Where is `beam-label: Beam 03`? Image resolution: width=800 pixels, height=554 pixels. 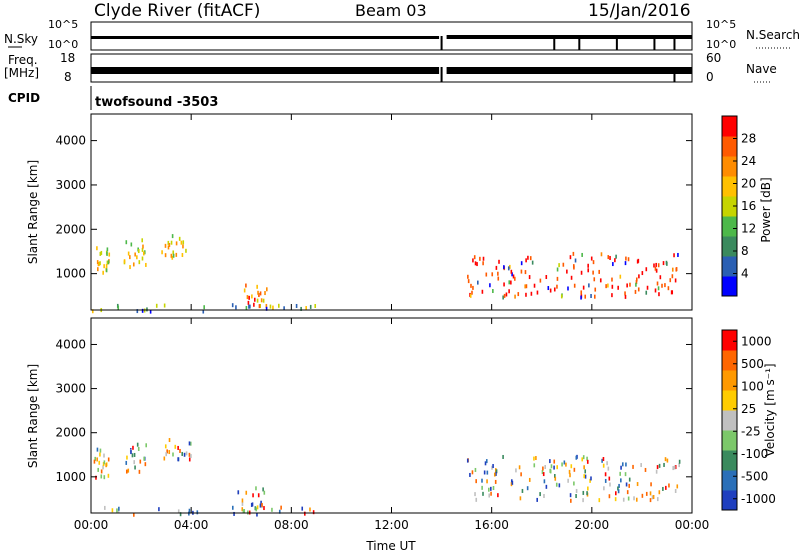 beam-label: Beam 03 is located at coordinates (391, 10).